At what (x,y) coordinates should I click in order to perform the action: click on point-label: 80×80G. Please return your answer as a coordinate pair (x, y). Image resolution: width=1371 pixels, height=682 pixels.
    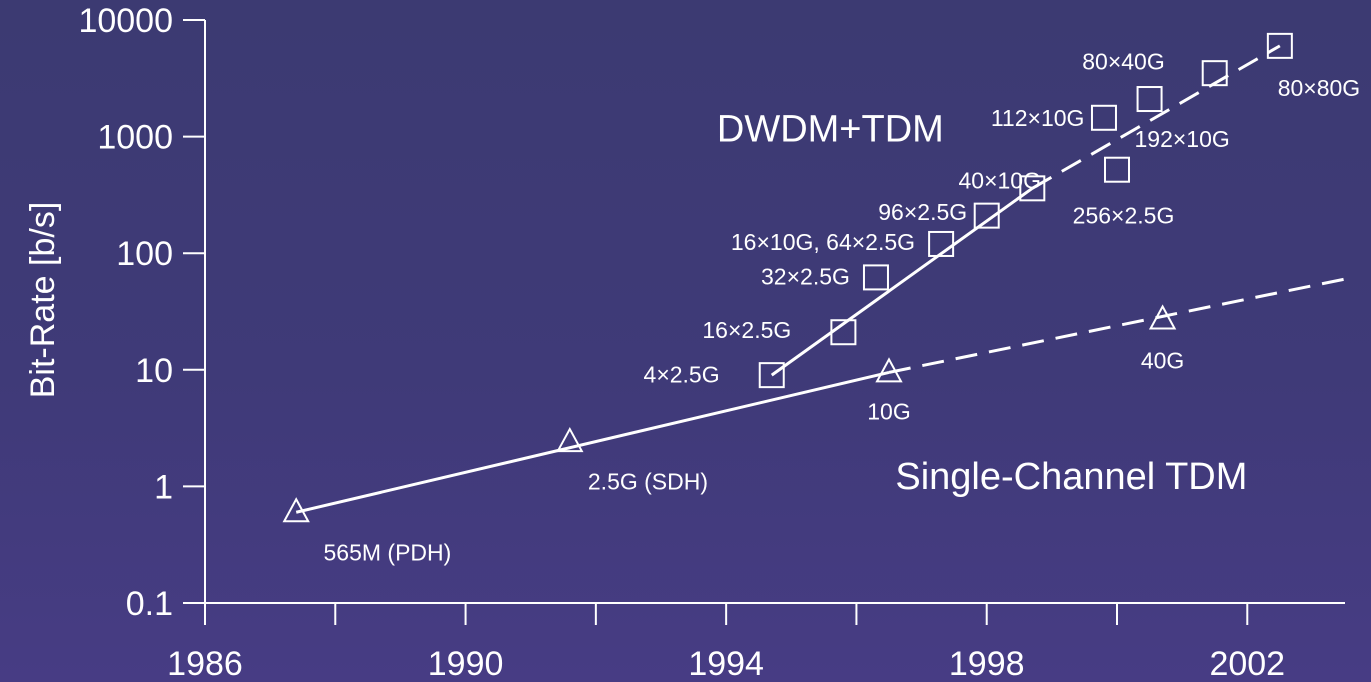
    Looking at the image, I should click on (1319, 88).